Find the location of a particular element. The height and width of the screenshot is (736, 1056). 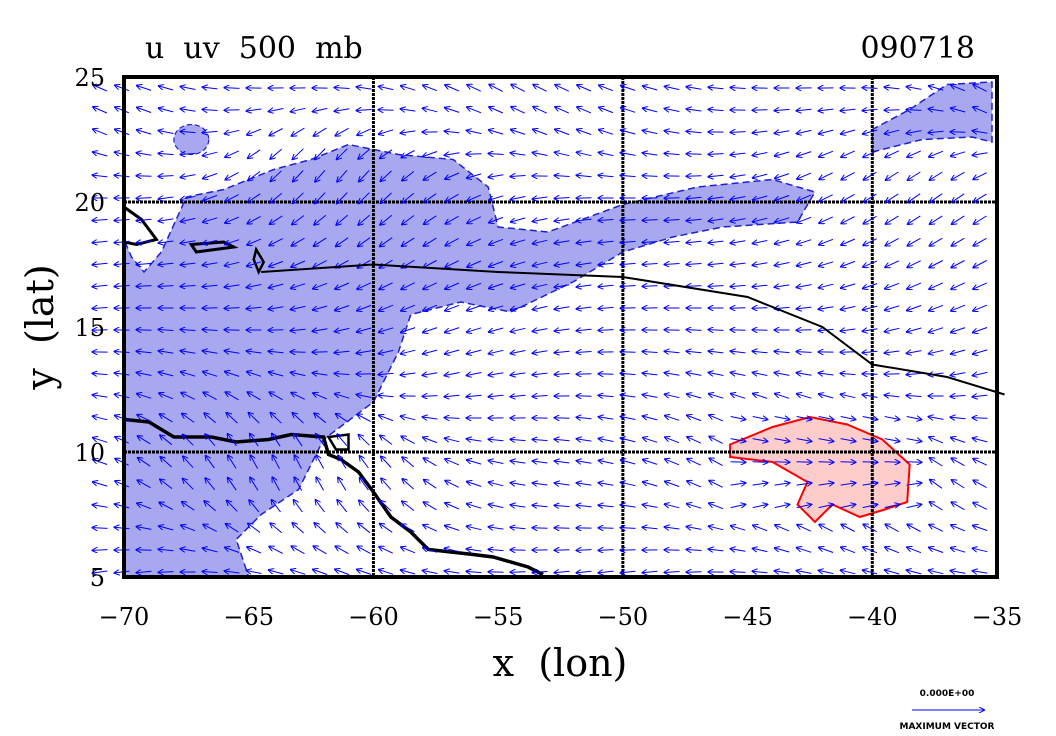

x-axis-label: x (lon) is located at coordinates (560, 663).